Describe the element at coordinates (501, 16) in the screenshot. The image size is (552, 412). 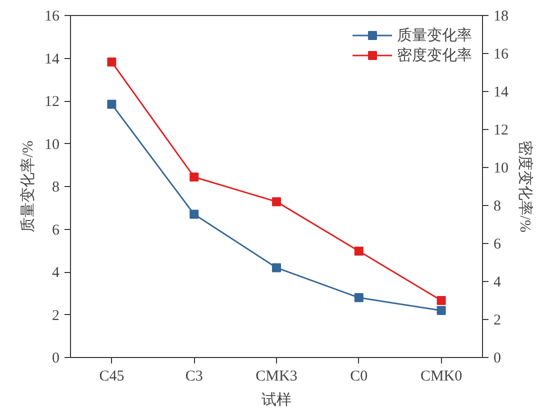
I see `y2-tick-label: 18` at that location.